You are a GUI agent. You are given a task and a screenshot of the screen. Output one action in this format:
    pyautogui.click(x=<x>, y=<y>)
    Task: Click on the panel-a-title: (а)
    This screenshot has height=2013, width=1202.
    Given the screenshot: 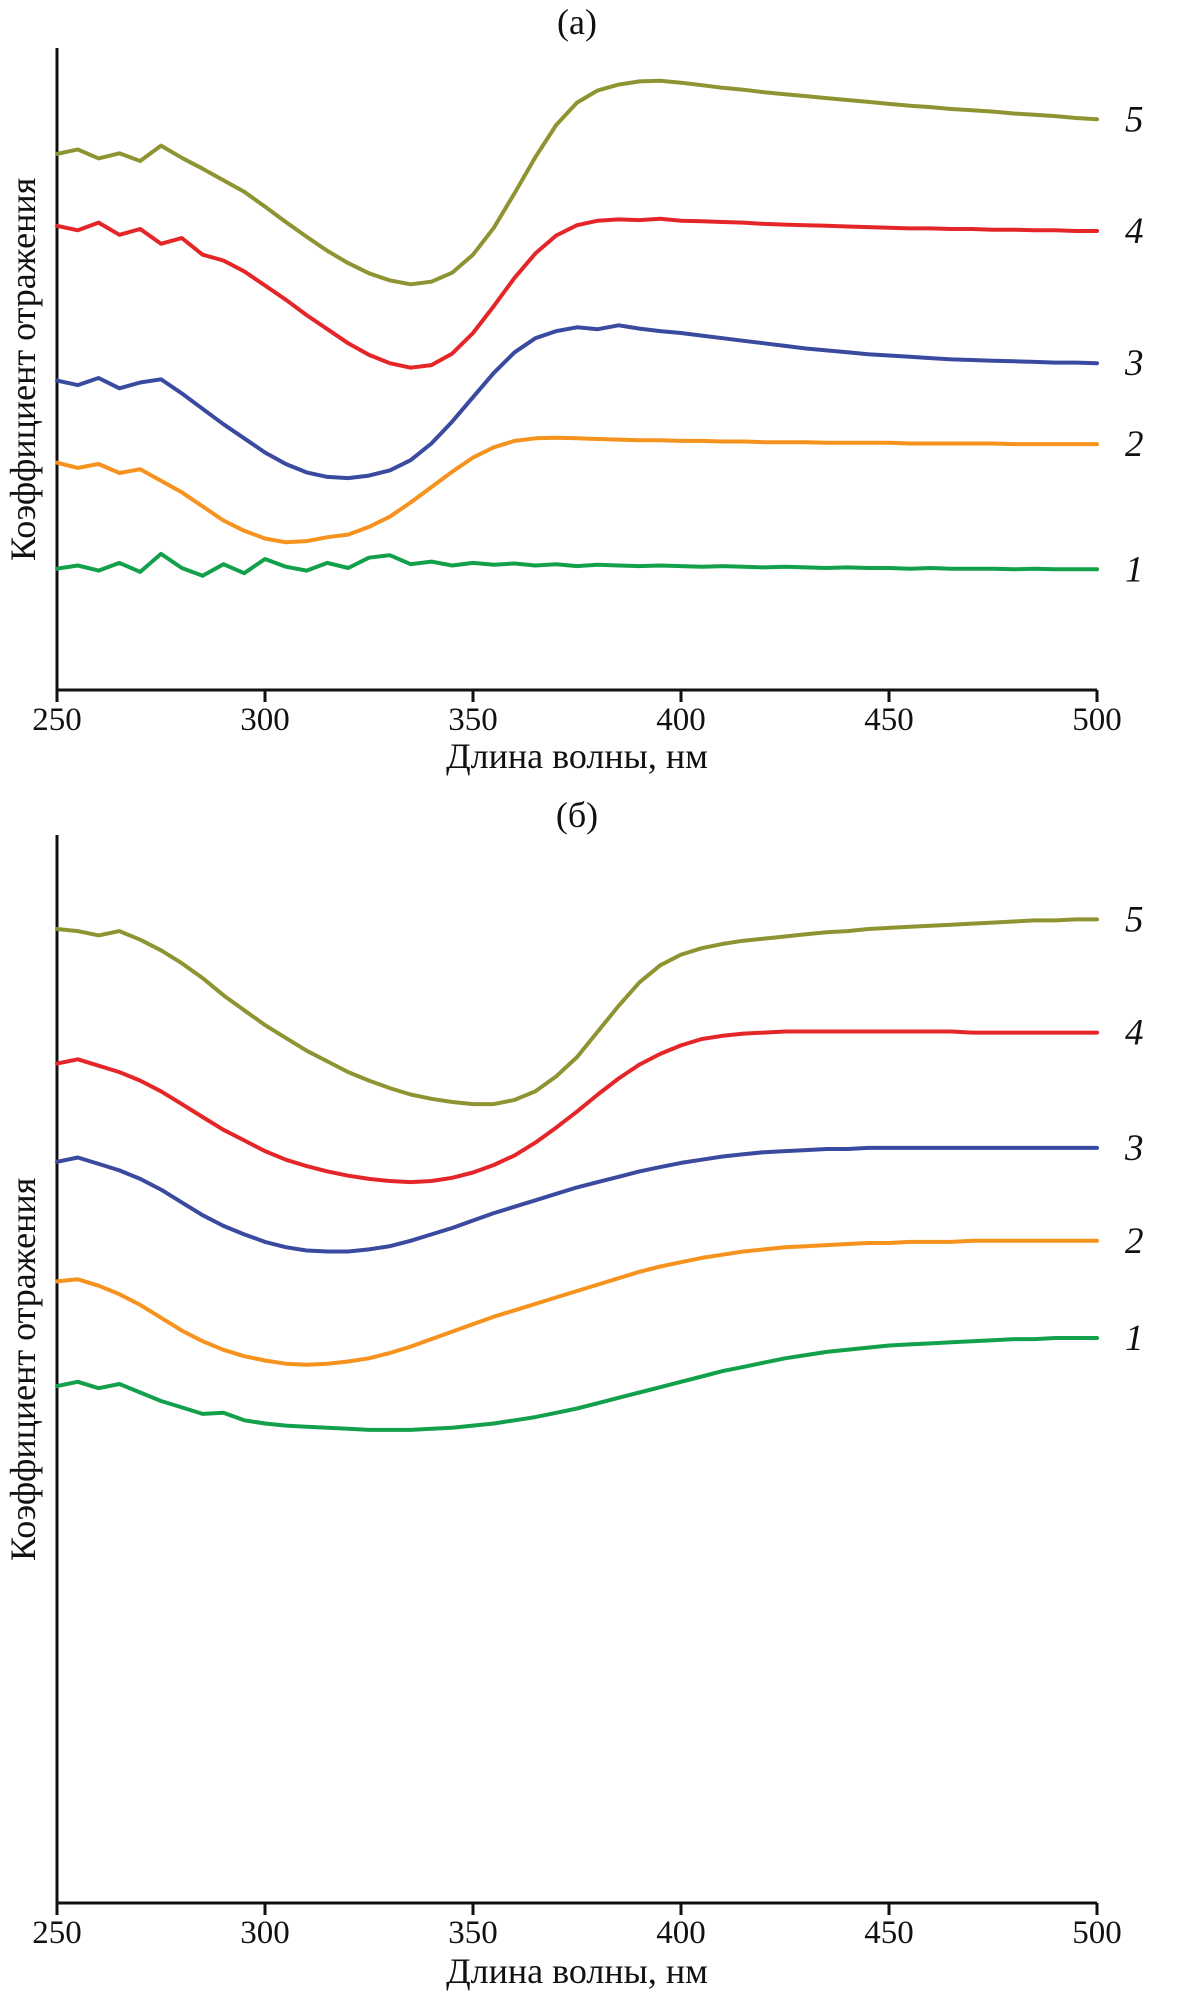 What is the action you would take?
    pyautogui.click(x=577, y=22)
    